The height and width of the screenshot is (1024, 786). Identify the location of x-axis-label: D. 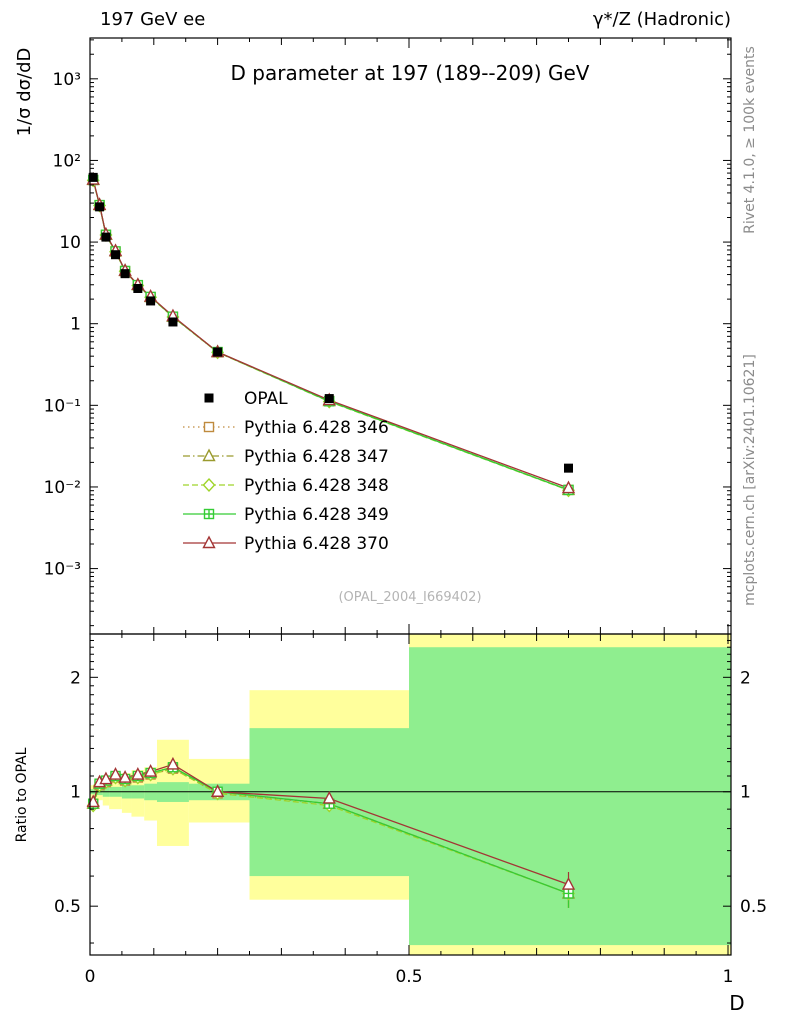
(736, 1003).